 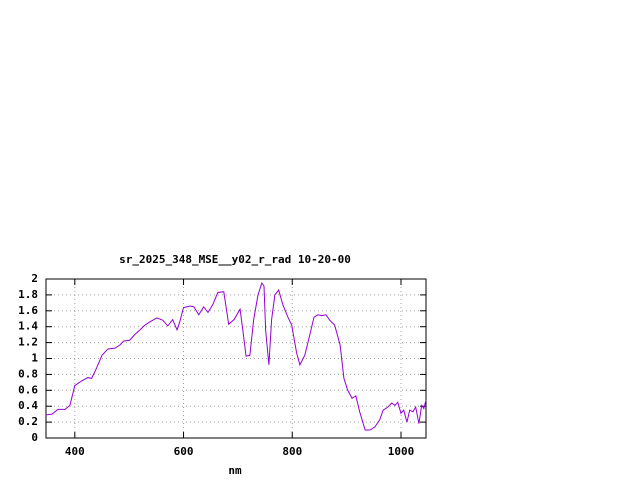 What do you see at coordinates (34, 358) in the screenshot?
I see `y-tick-label: 1` at bounding box center [34, 358].